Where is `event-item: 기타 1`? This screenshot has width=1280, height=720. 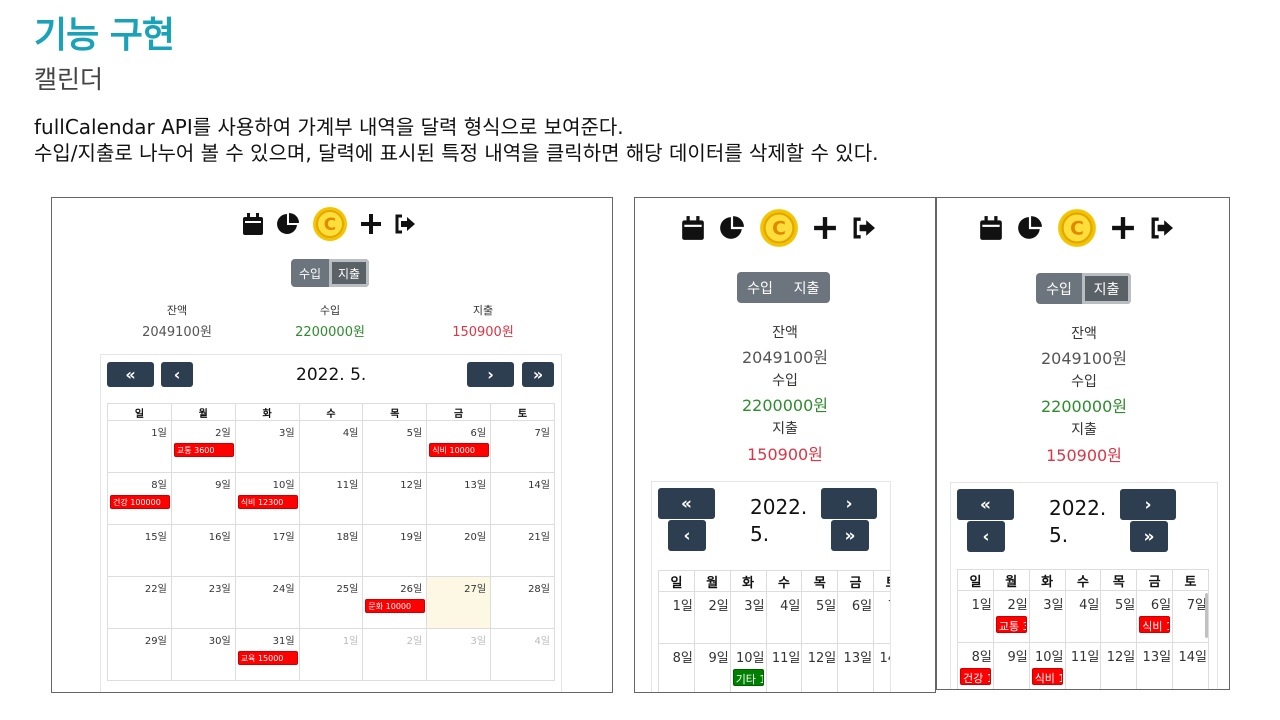
event-item: 기타 1 is located at coordinates (748, 677).